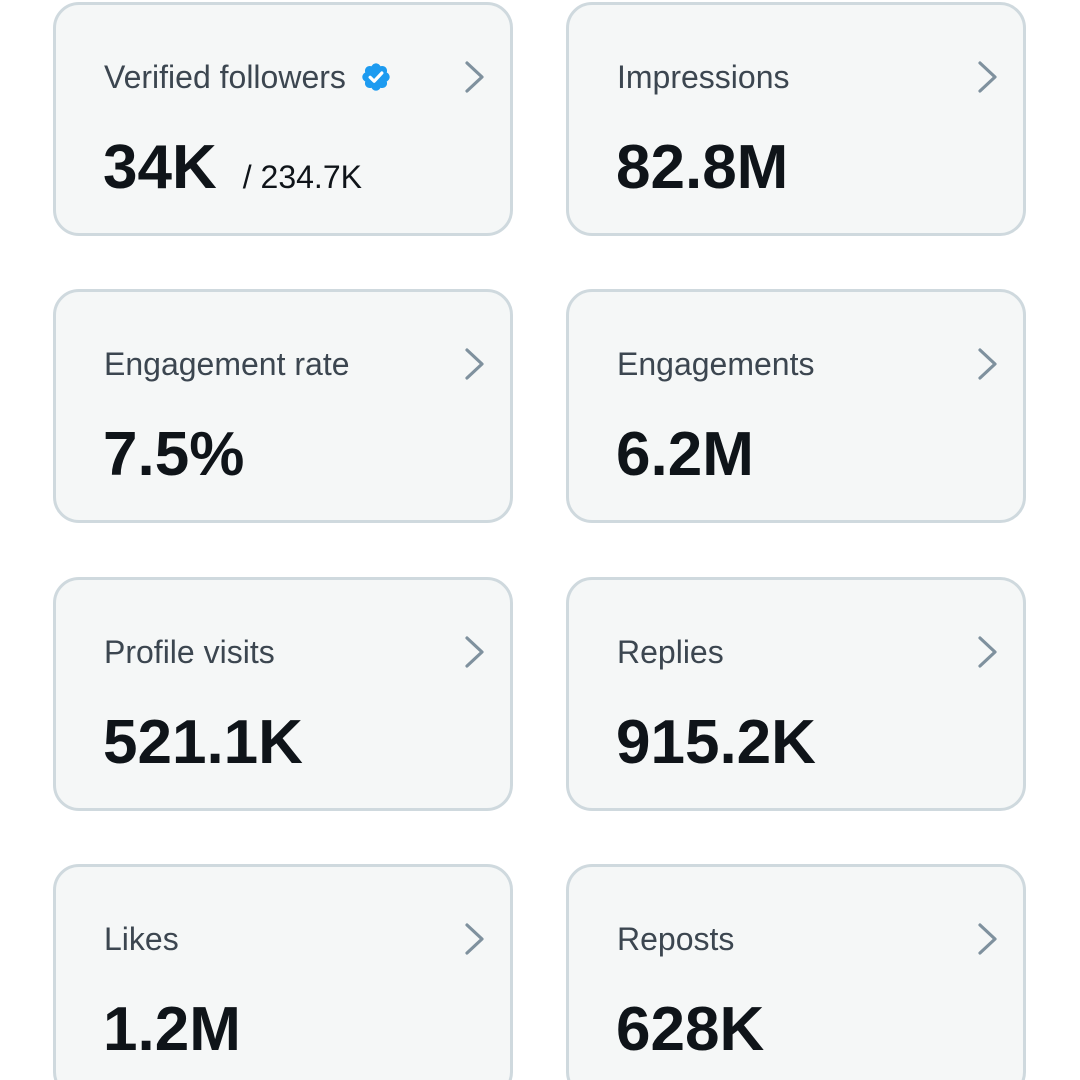 This screenshot has width=1080, height=1080. I want to click on card-label-wrapper: Engagements, so click(715, 364).